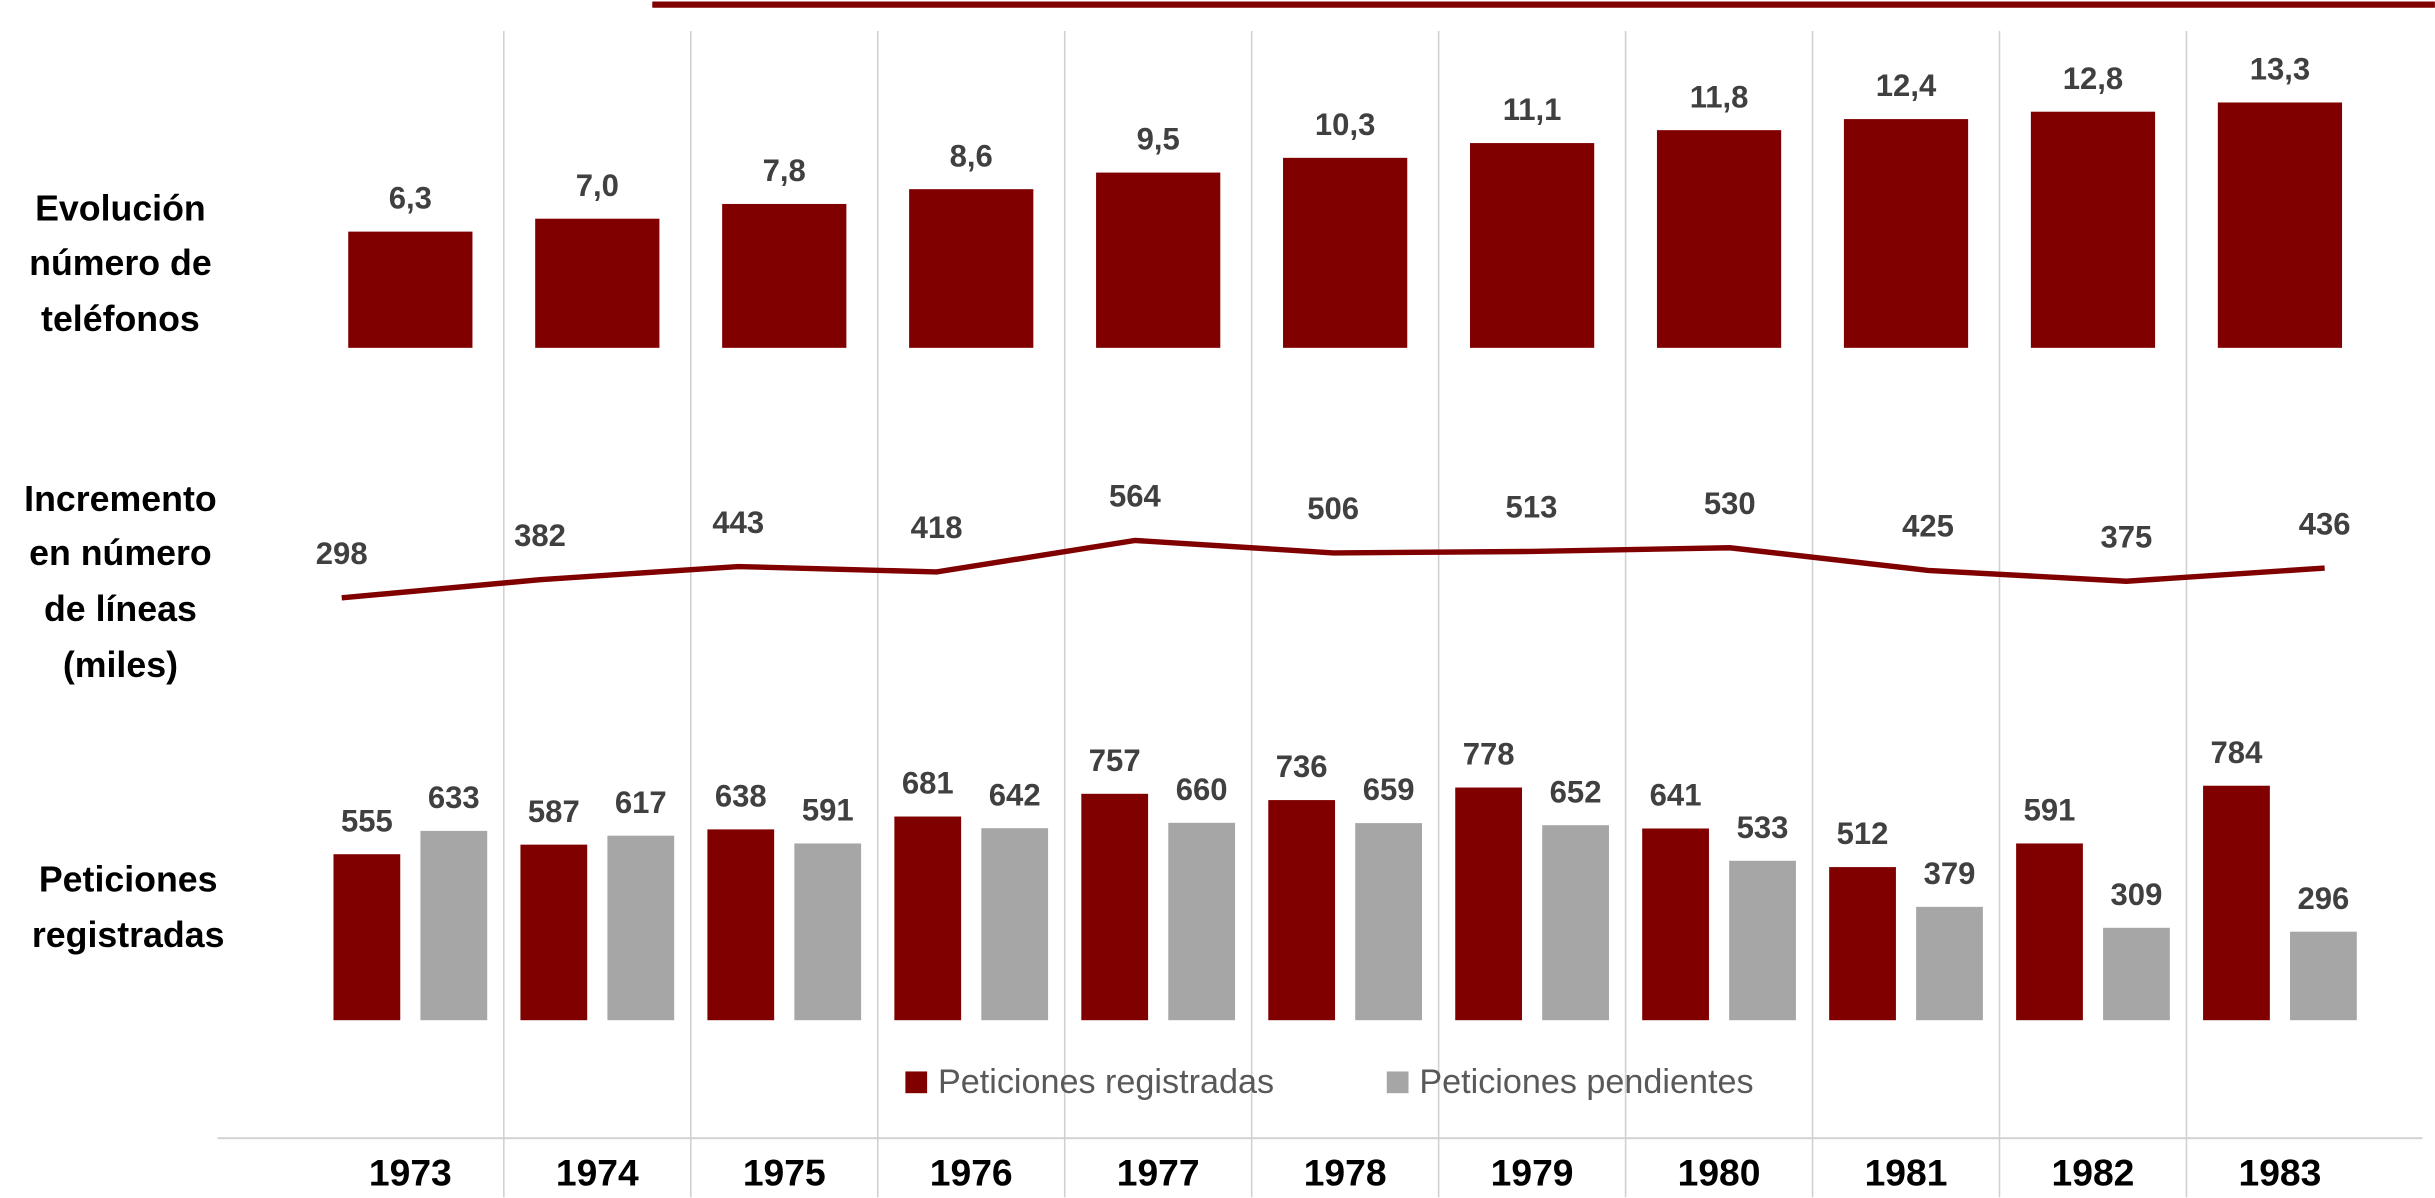 Image resolution: width=2435 pixels, height=1198 pixels. I want to click on value-label: 13,3, so click(2280, 69).